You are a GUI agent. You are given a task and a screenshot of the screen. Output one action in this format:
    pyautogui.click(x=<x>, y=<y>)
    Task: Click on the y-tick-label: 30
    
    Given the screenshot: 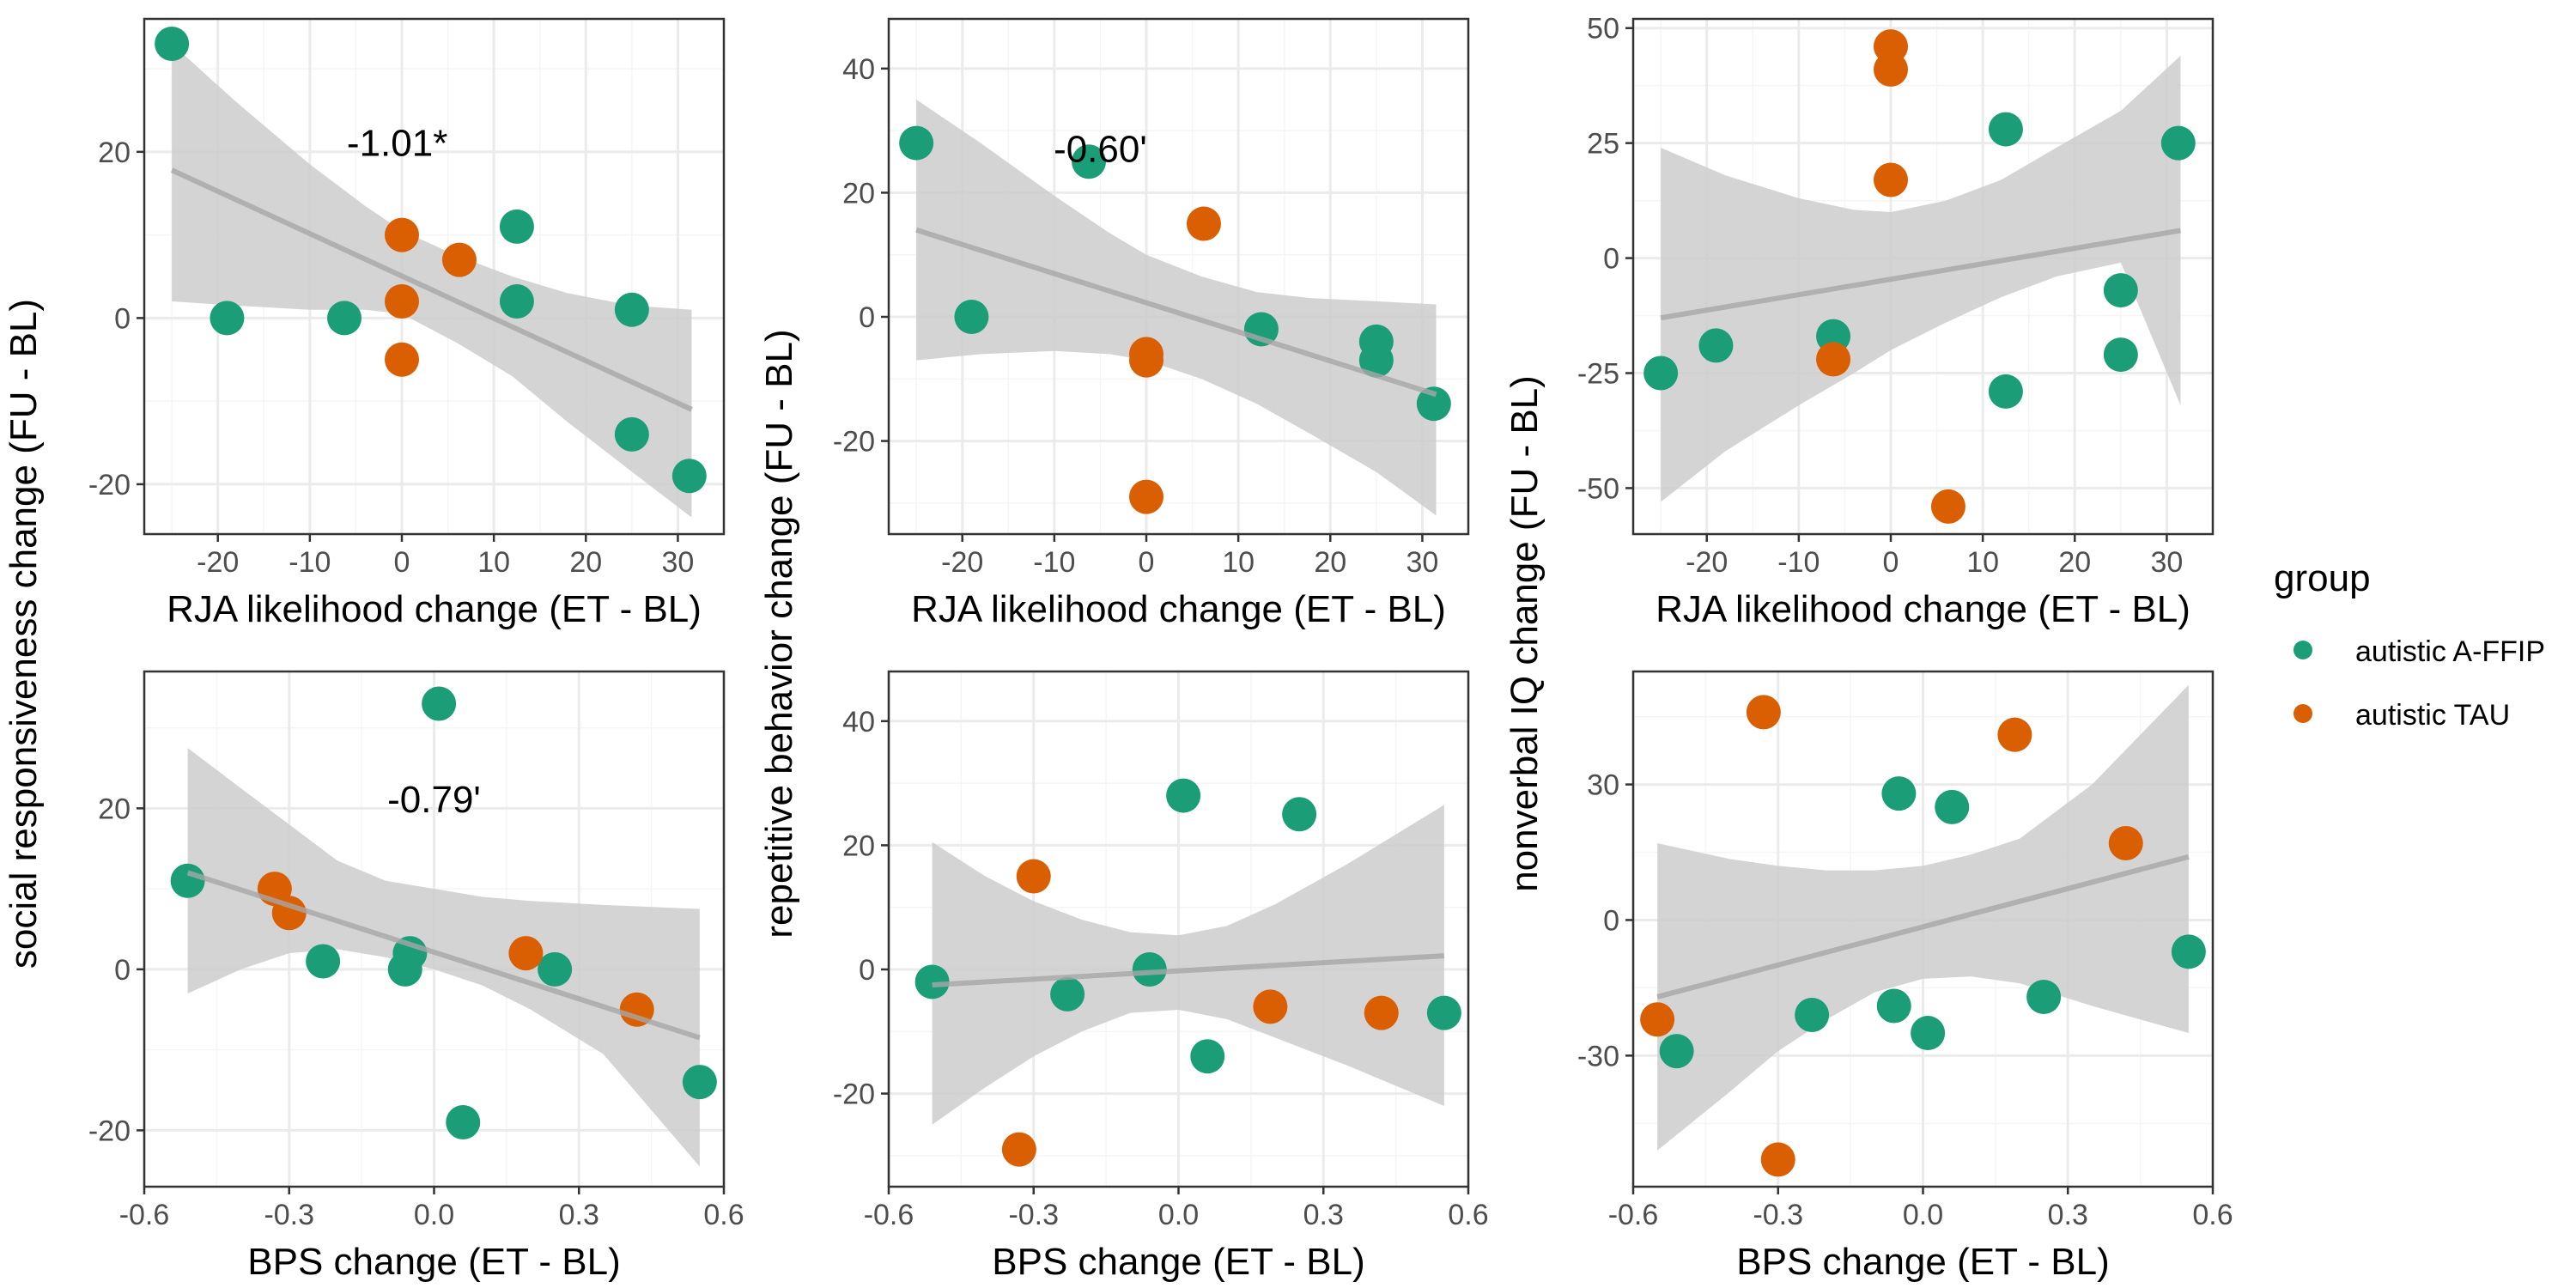 What is the action you would take?
    pyautogui.click(x=1603, y=786)
    